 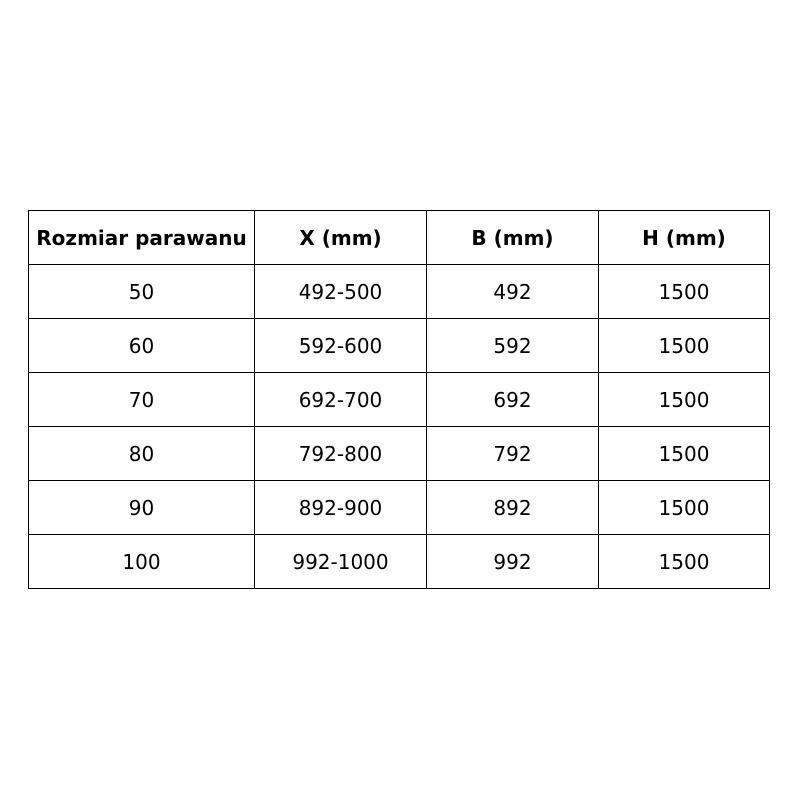 I want to click on header-b: B (mm), so click(x=512, y=237).